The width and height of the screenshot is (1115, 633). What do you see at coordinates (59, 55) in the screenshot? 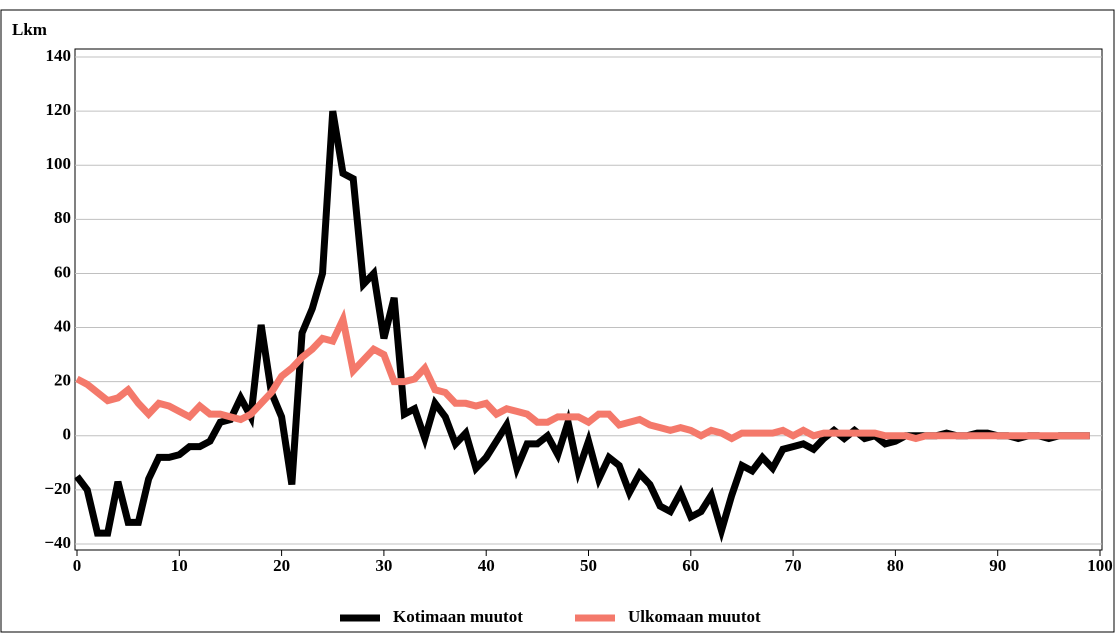
I see `y-tick-label: 140` at bounding box center [59, 55].